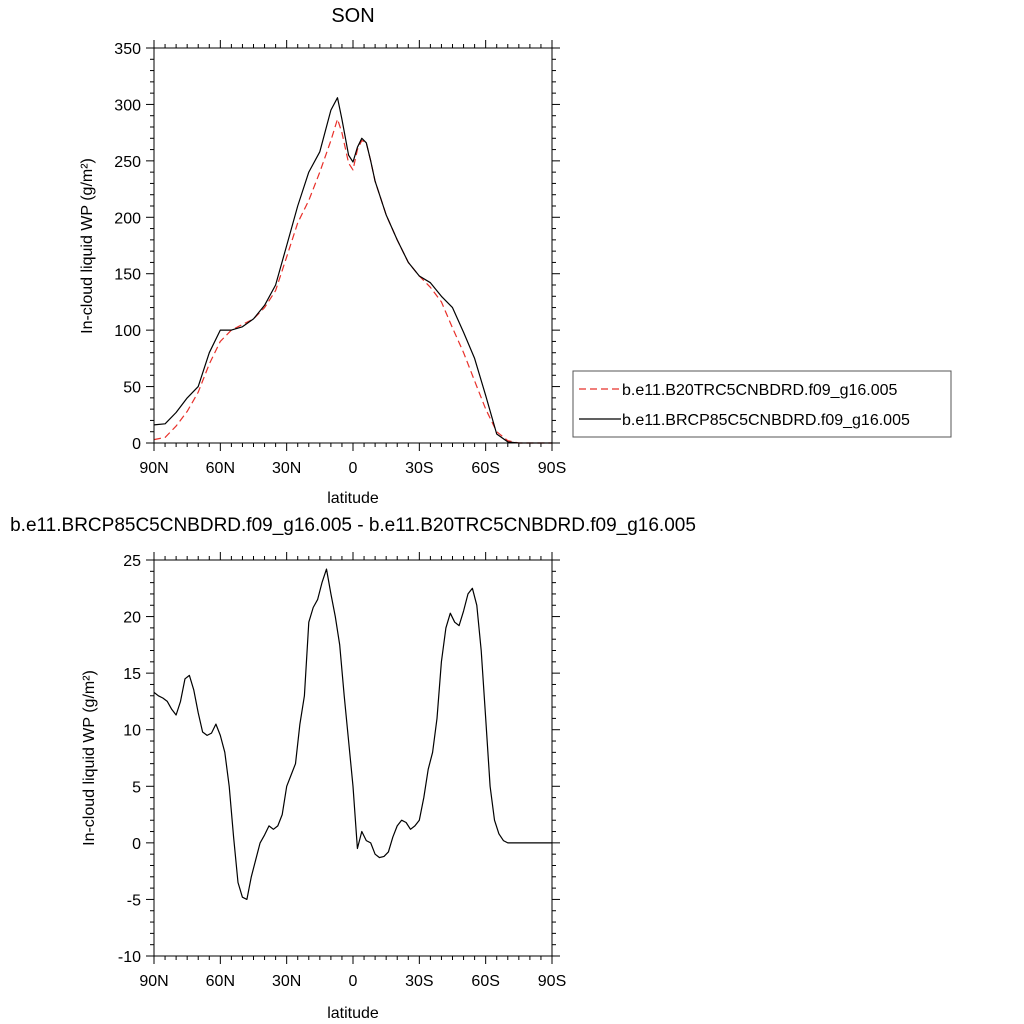 The image size is (1024, 1024). Describe the element at coordinates (136, 787) in the screenshot. I see `bottom-y-tick-label: 5` at that location.